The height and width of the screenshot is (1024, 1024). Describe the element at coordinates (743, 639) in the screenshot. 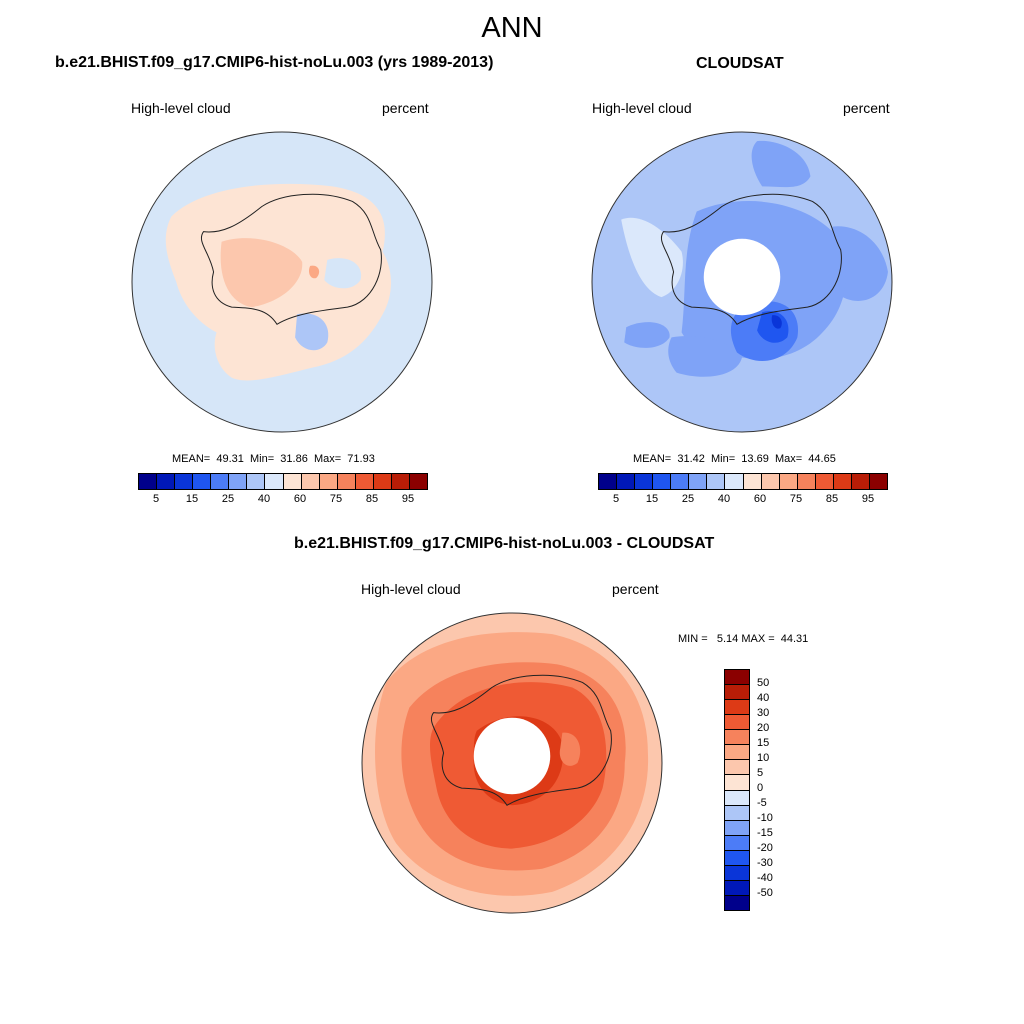

I see `panel3-stats: MIN = 5.14 MAX = 44.31` at that location.